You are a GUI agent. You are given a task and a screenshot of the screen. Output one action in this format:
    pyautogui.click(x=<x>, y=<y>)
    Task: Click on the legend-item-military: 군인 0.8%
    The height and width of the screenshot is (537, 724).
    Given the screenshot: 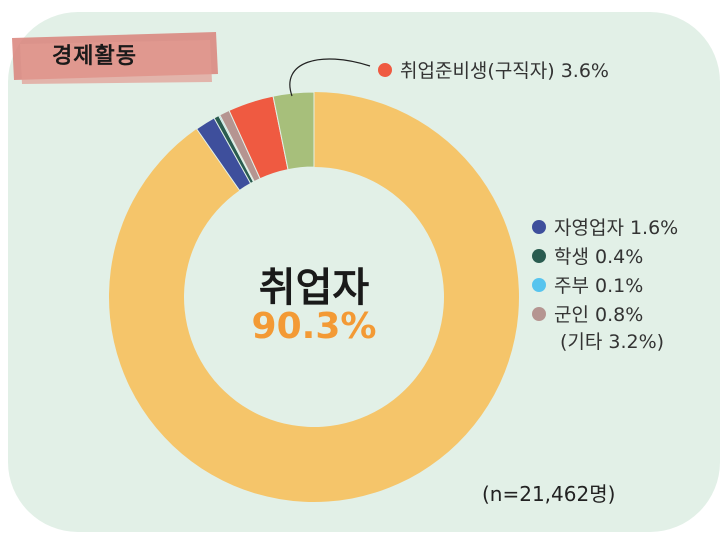 What is the action you would take?
    pyautogui.click(x=605, y=313)
    